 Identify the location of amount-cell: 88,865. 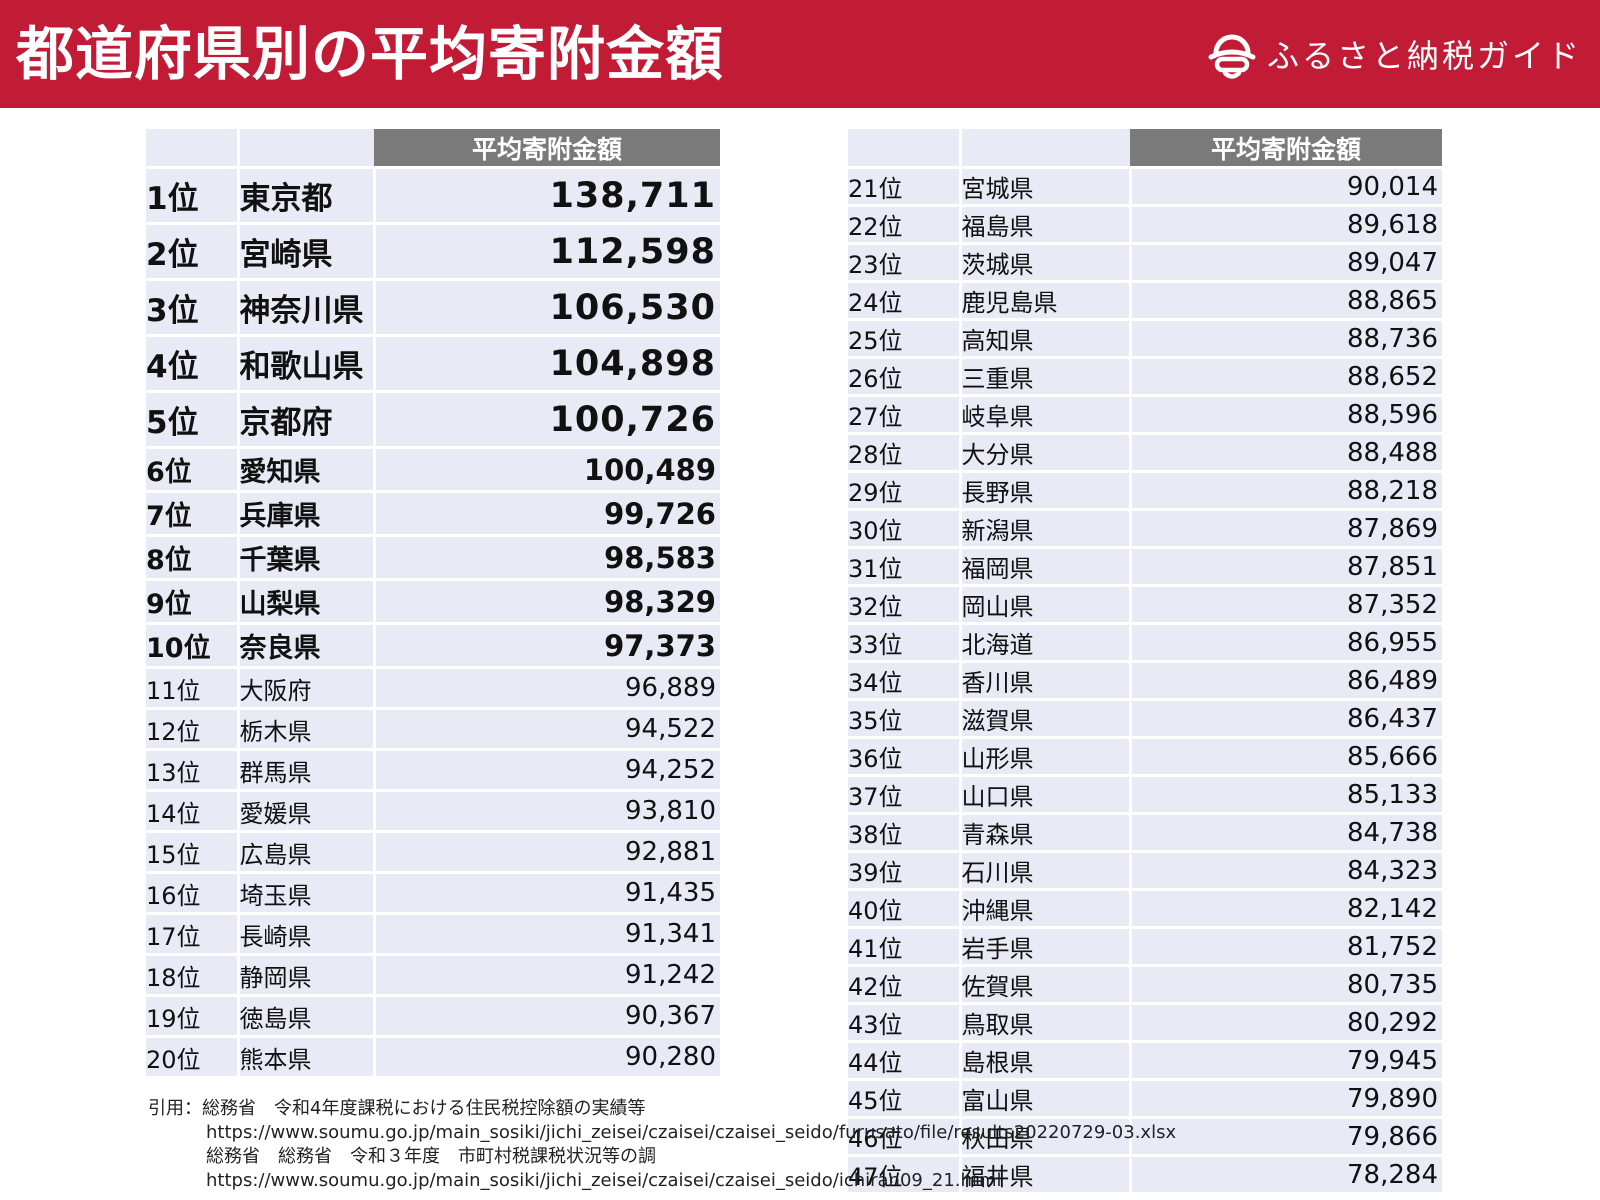
(1285, 300).